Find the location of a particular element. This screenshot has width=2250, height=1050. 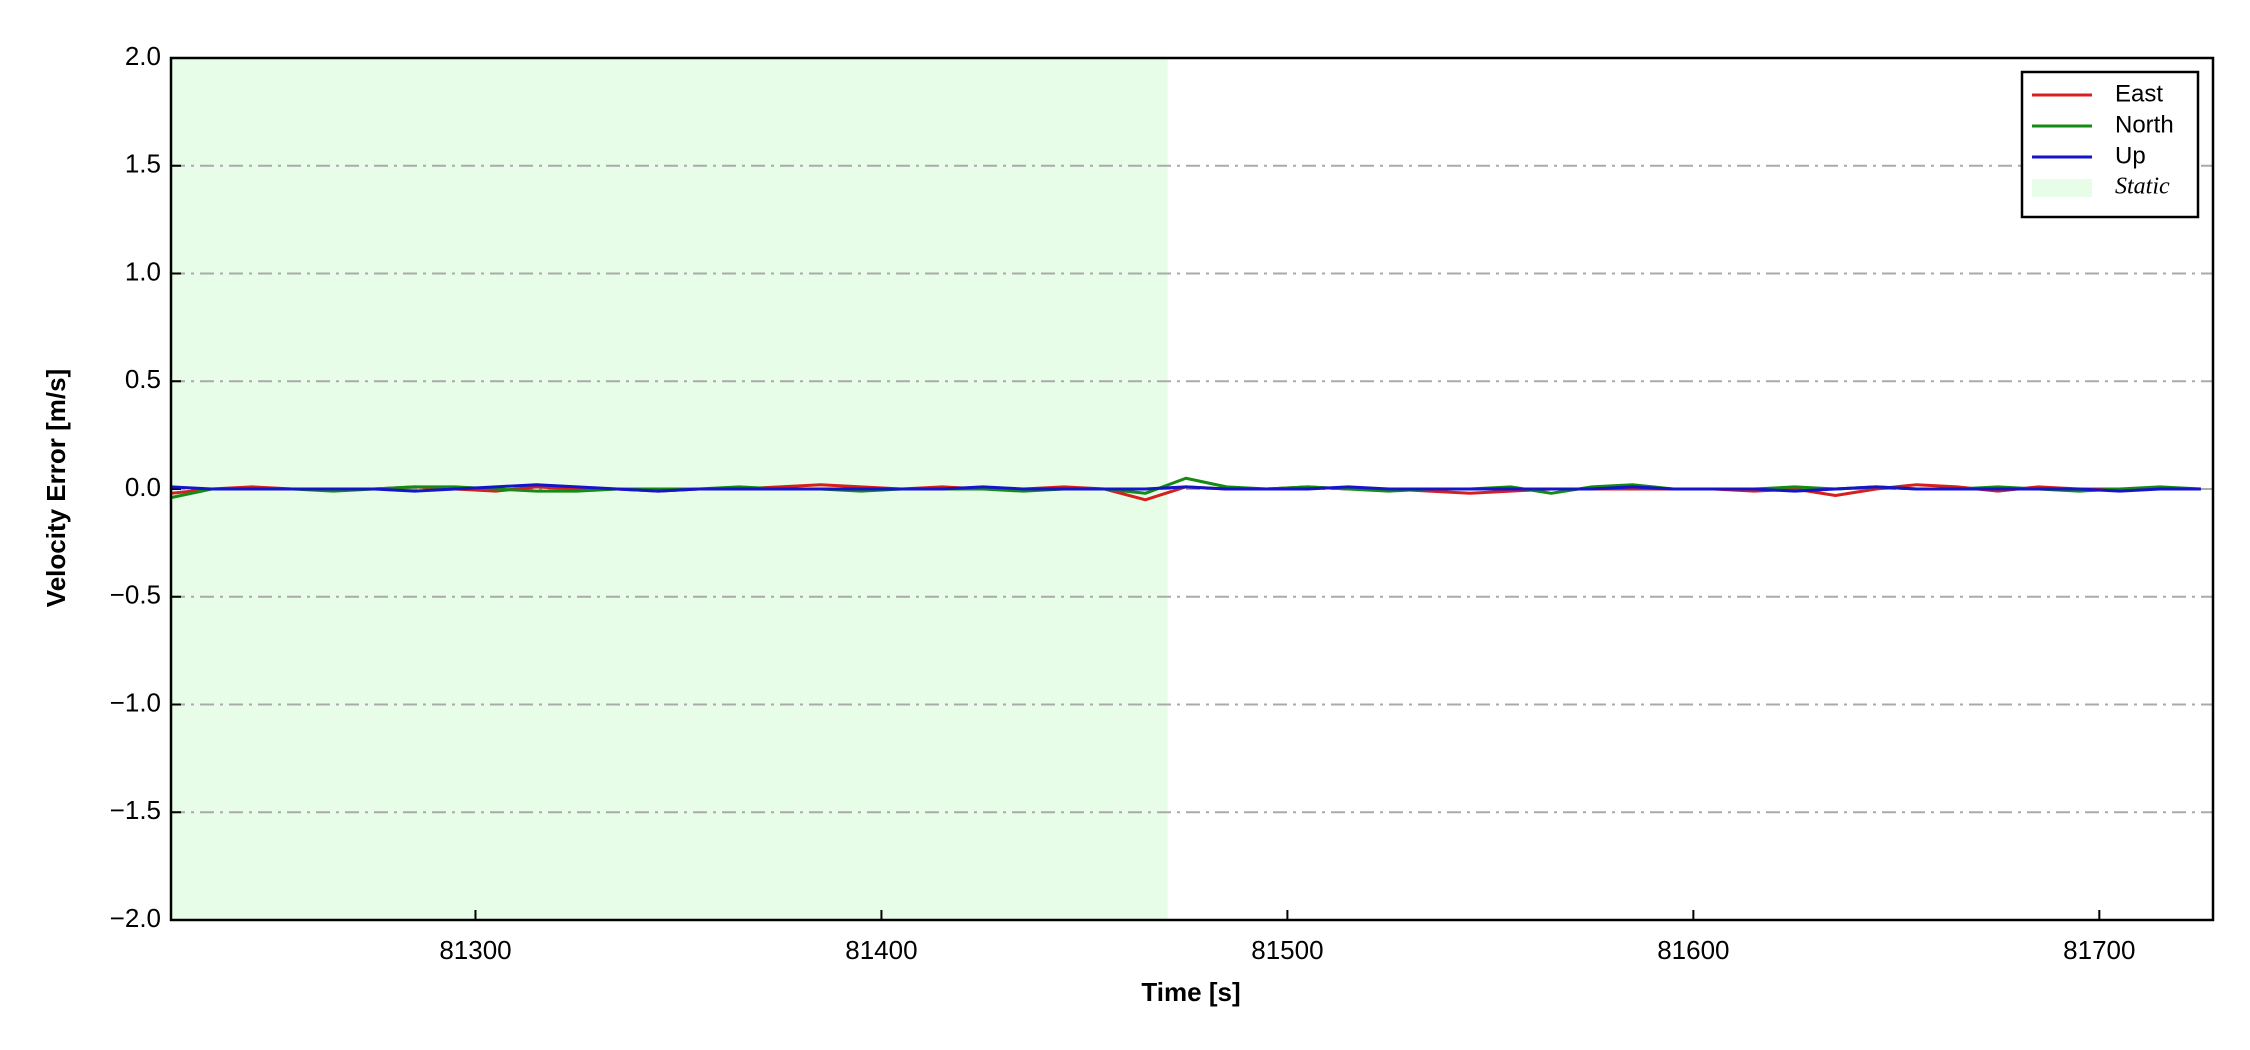

y-tick-label: 1.0 is located at coordinates (143, 271).